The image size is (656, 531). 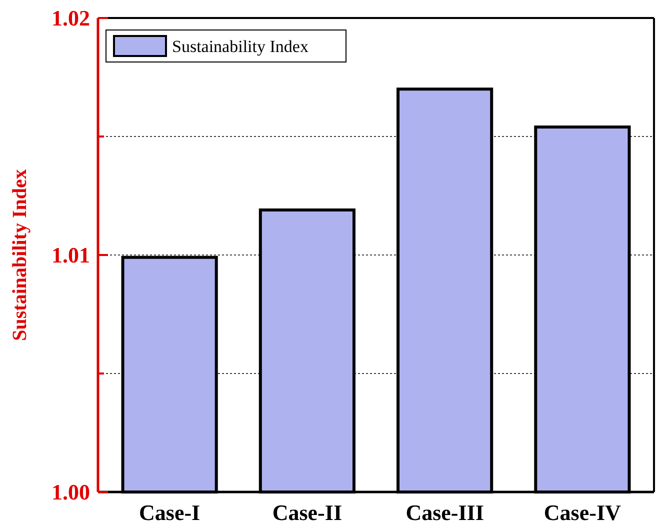 What do you see at coordinates (169, 512) in the screenshot?
I see `x-tick-label: Case-I` at bounding box center [169, 512].